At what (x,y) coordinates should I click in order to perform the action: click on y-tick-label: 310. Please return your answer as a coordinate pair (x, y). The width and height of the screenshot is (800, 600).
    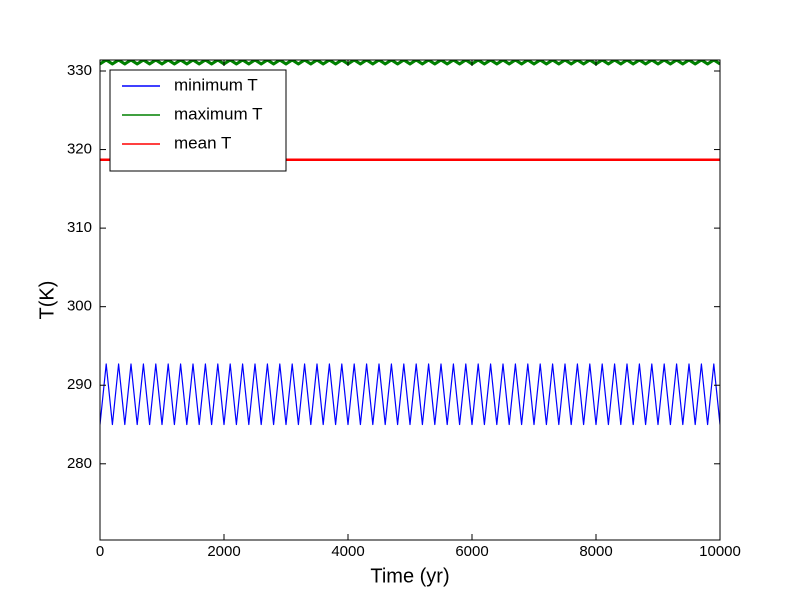
    Looking at the image, I should click on (79, 227).